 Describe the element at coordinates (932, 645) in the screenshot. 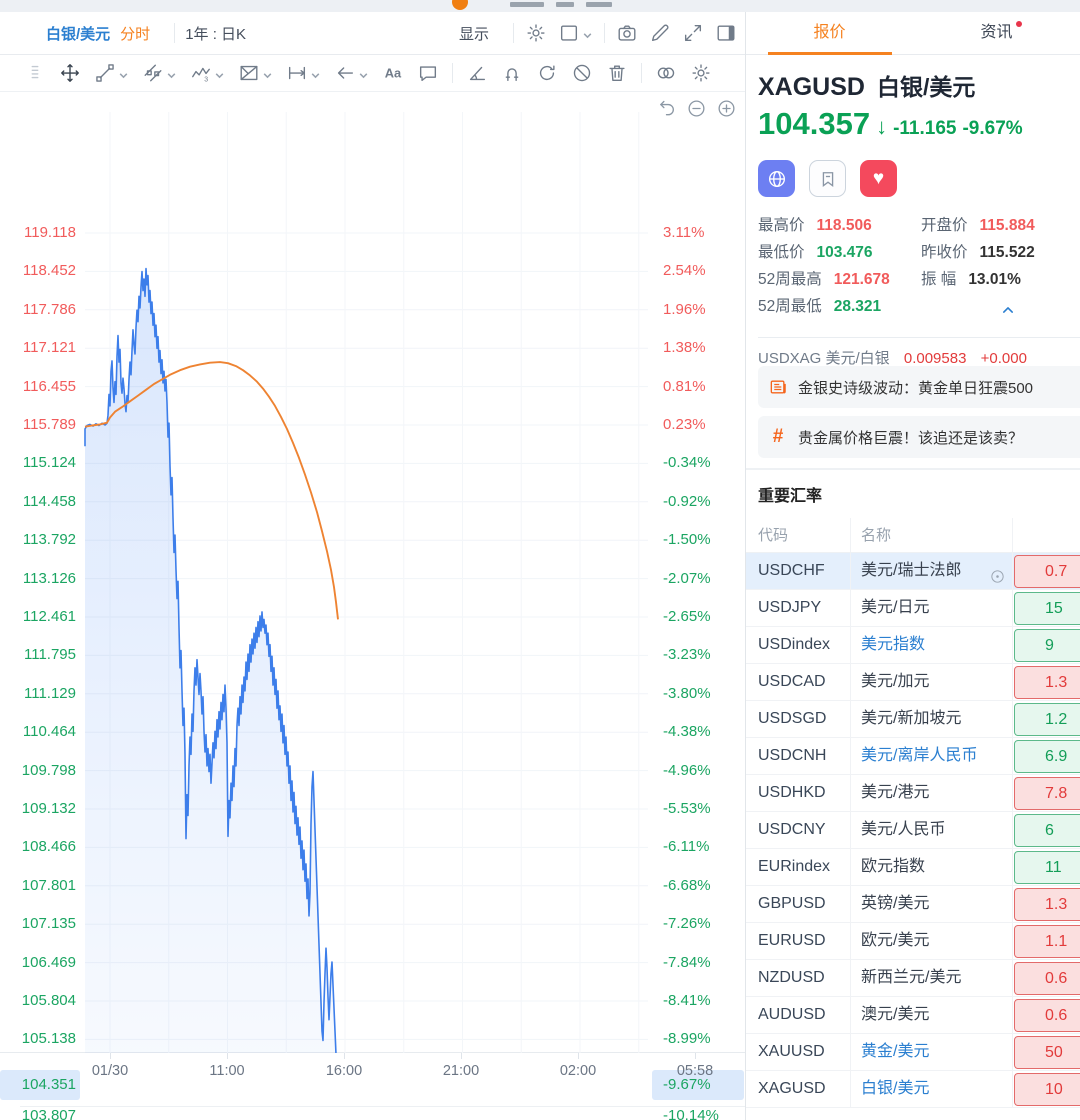

I see `fx-name: 美元指数` at that location.